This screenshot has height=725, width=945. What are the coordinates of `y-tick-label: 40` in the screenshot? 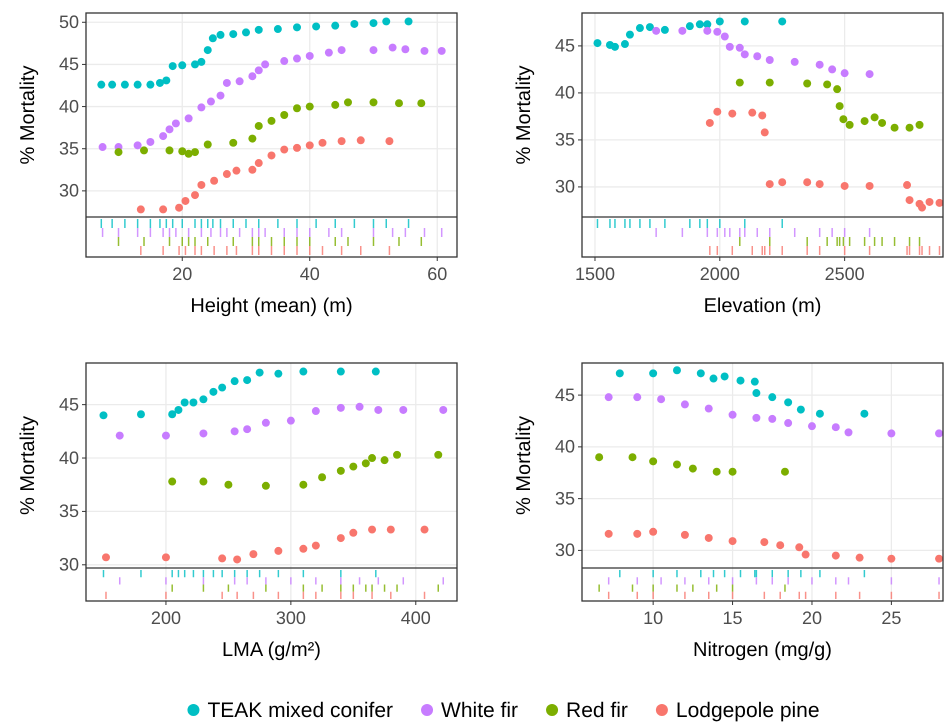 It's located at (68, 106).